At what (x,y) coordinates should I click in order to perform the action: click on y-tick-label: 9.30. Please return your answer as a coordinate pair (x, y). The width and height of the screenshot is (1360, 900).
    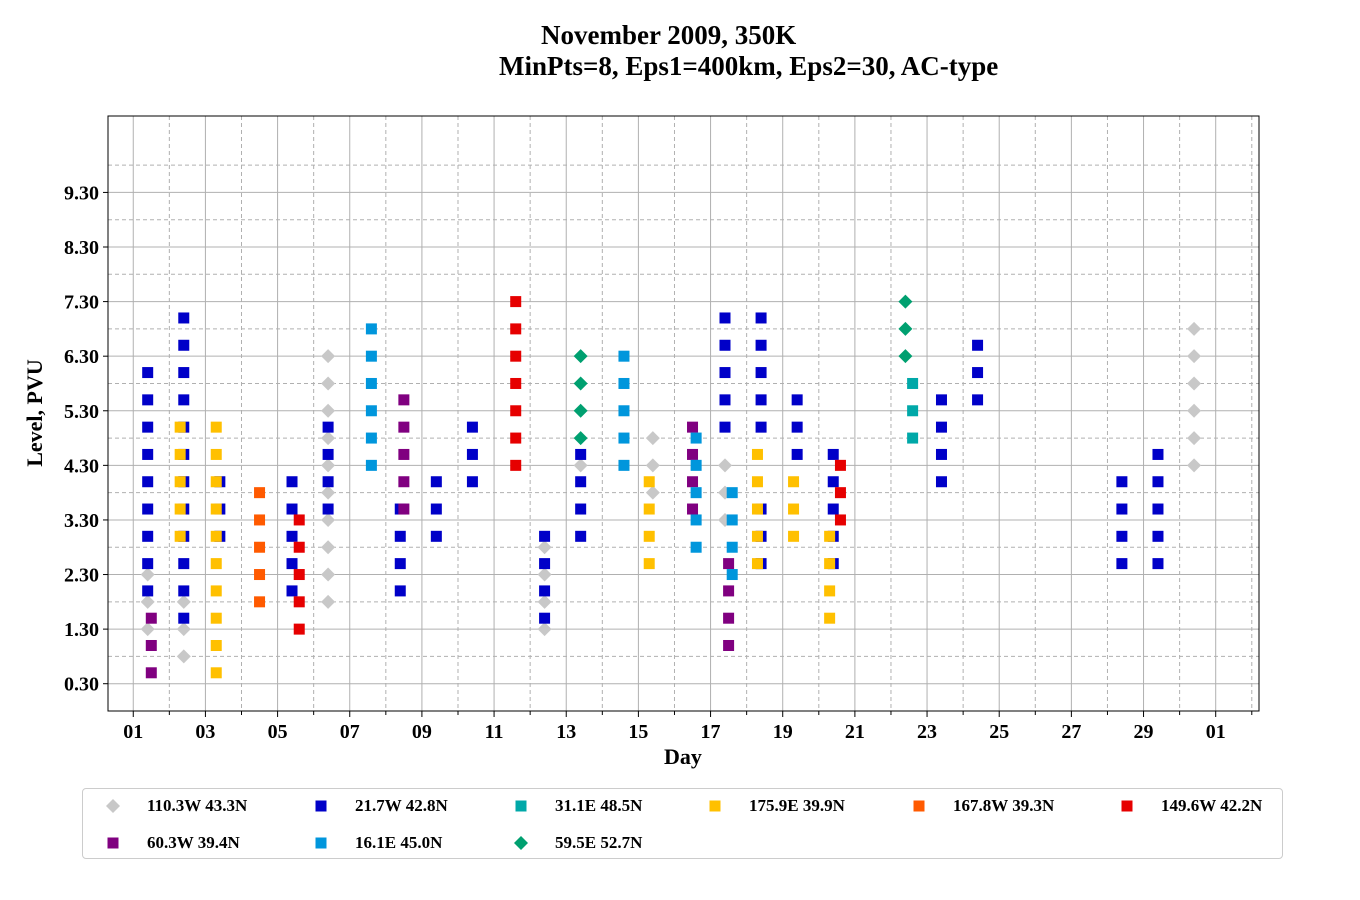
    Looking at the image, I should click on (81, 193).